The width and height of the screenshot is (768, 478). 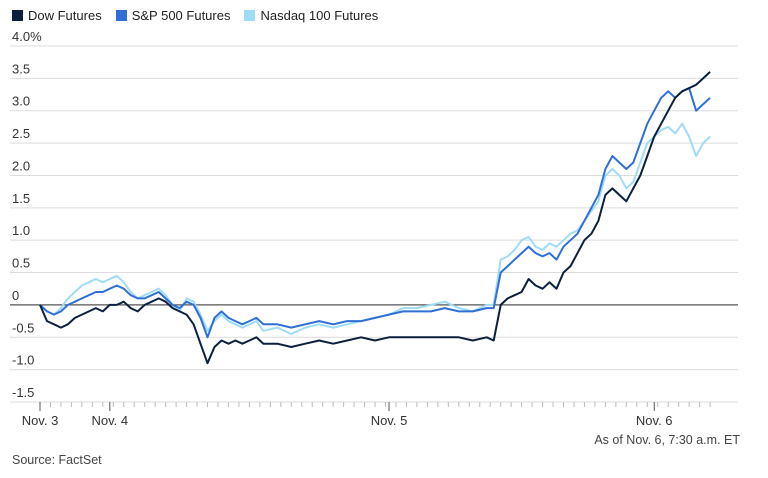 What do you see at coordinates (21, 133) in the screenshot?
I see `y-tick-label: 2.5` at bounding box center [21, 133].